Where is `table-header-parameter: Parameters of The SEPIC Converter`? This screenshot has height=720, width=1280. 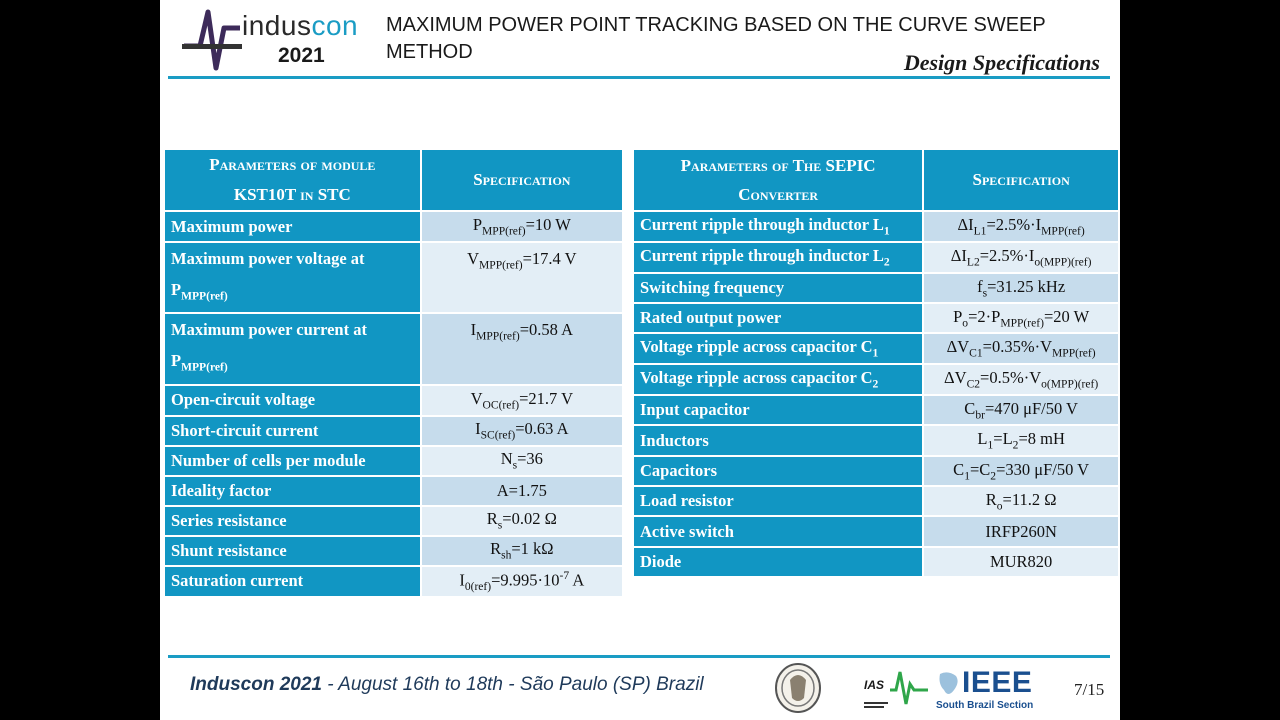 table-header-parameter: Parameters of The SEPIC Converter is located at coordinates (778, 180).